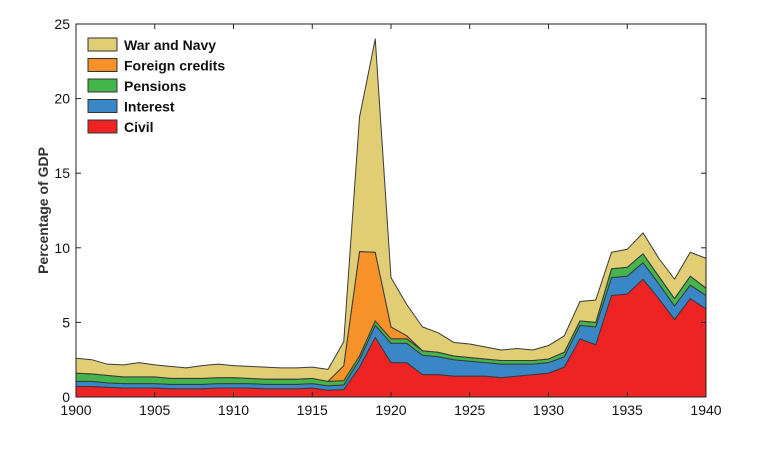 This screenshot has width=764, height=454. I want to click on legend-label-interest: Interest, so click(149, 107).